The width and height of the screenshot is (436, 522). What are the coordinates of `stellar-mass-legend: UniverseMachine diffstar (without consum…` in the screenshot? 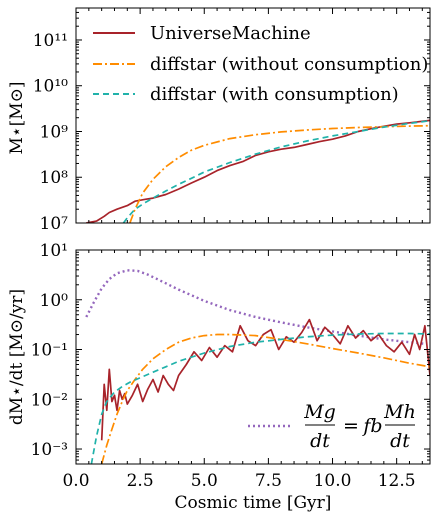 It's located at (260, 64).